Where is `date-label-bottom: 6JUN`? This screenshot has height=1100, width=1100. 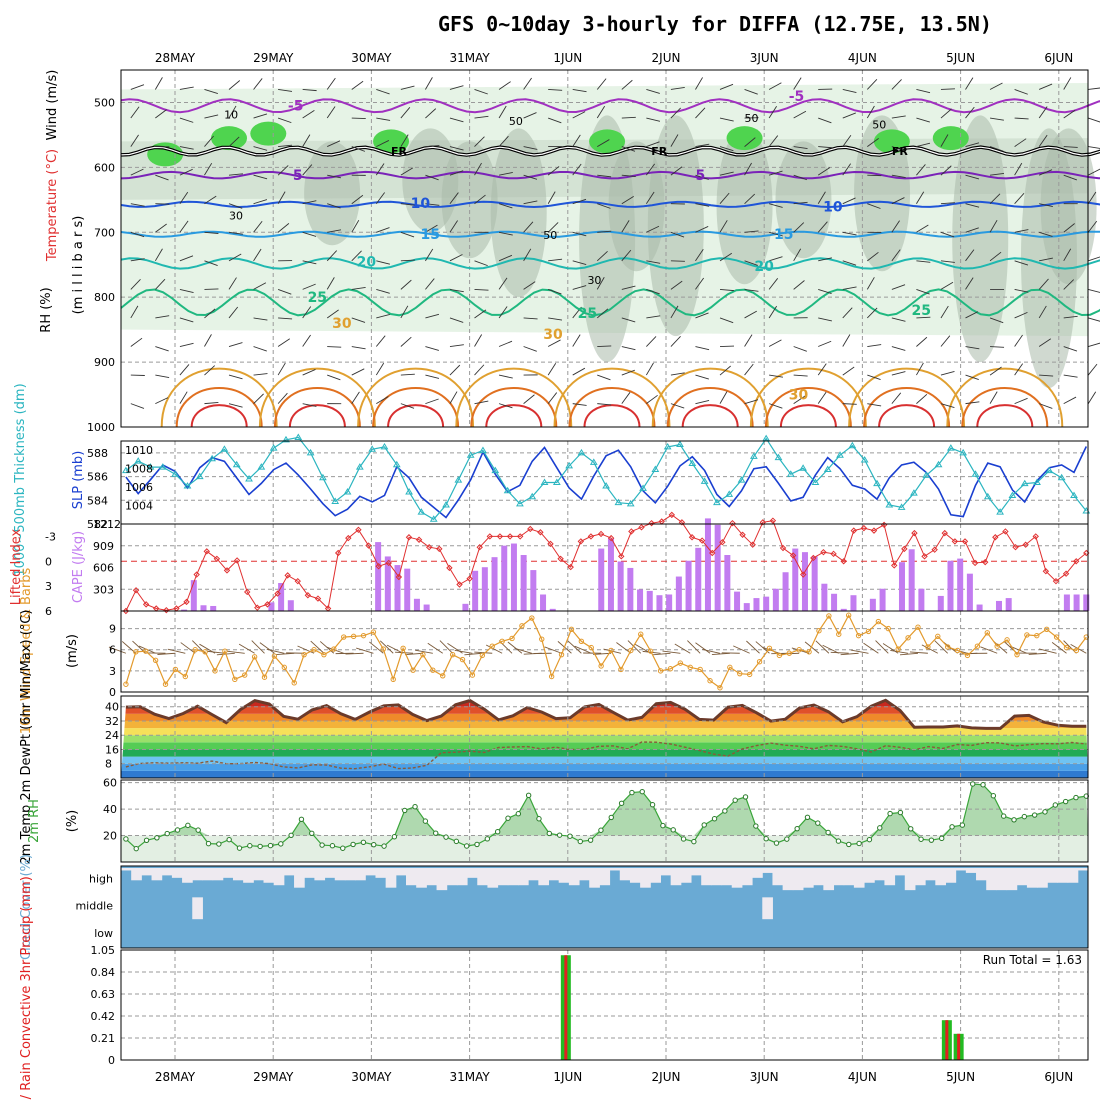
date-label-bottom: 6JUN is located at coordinates (1058, 1077).